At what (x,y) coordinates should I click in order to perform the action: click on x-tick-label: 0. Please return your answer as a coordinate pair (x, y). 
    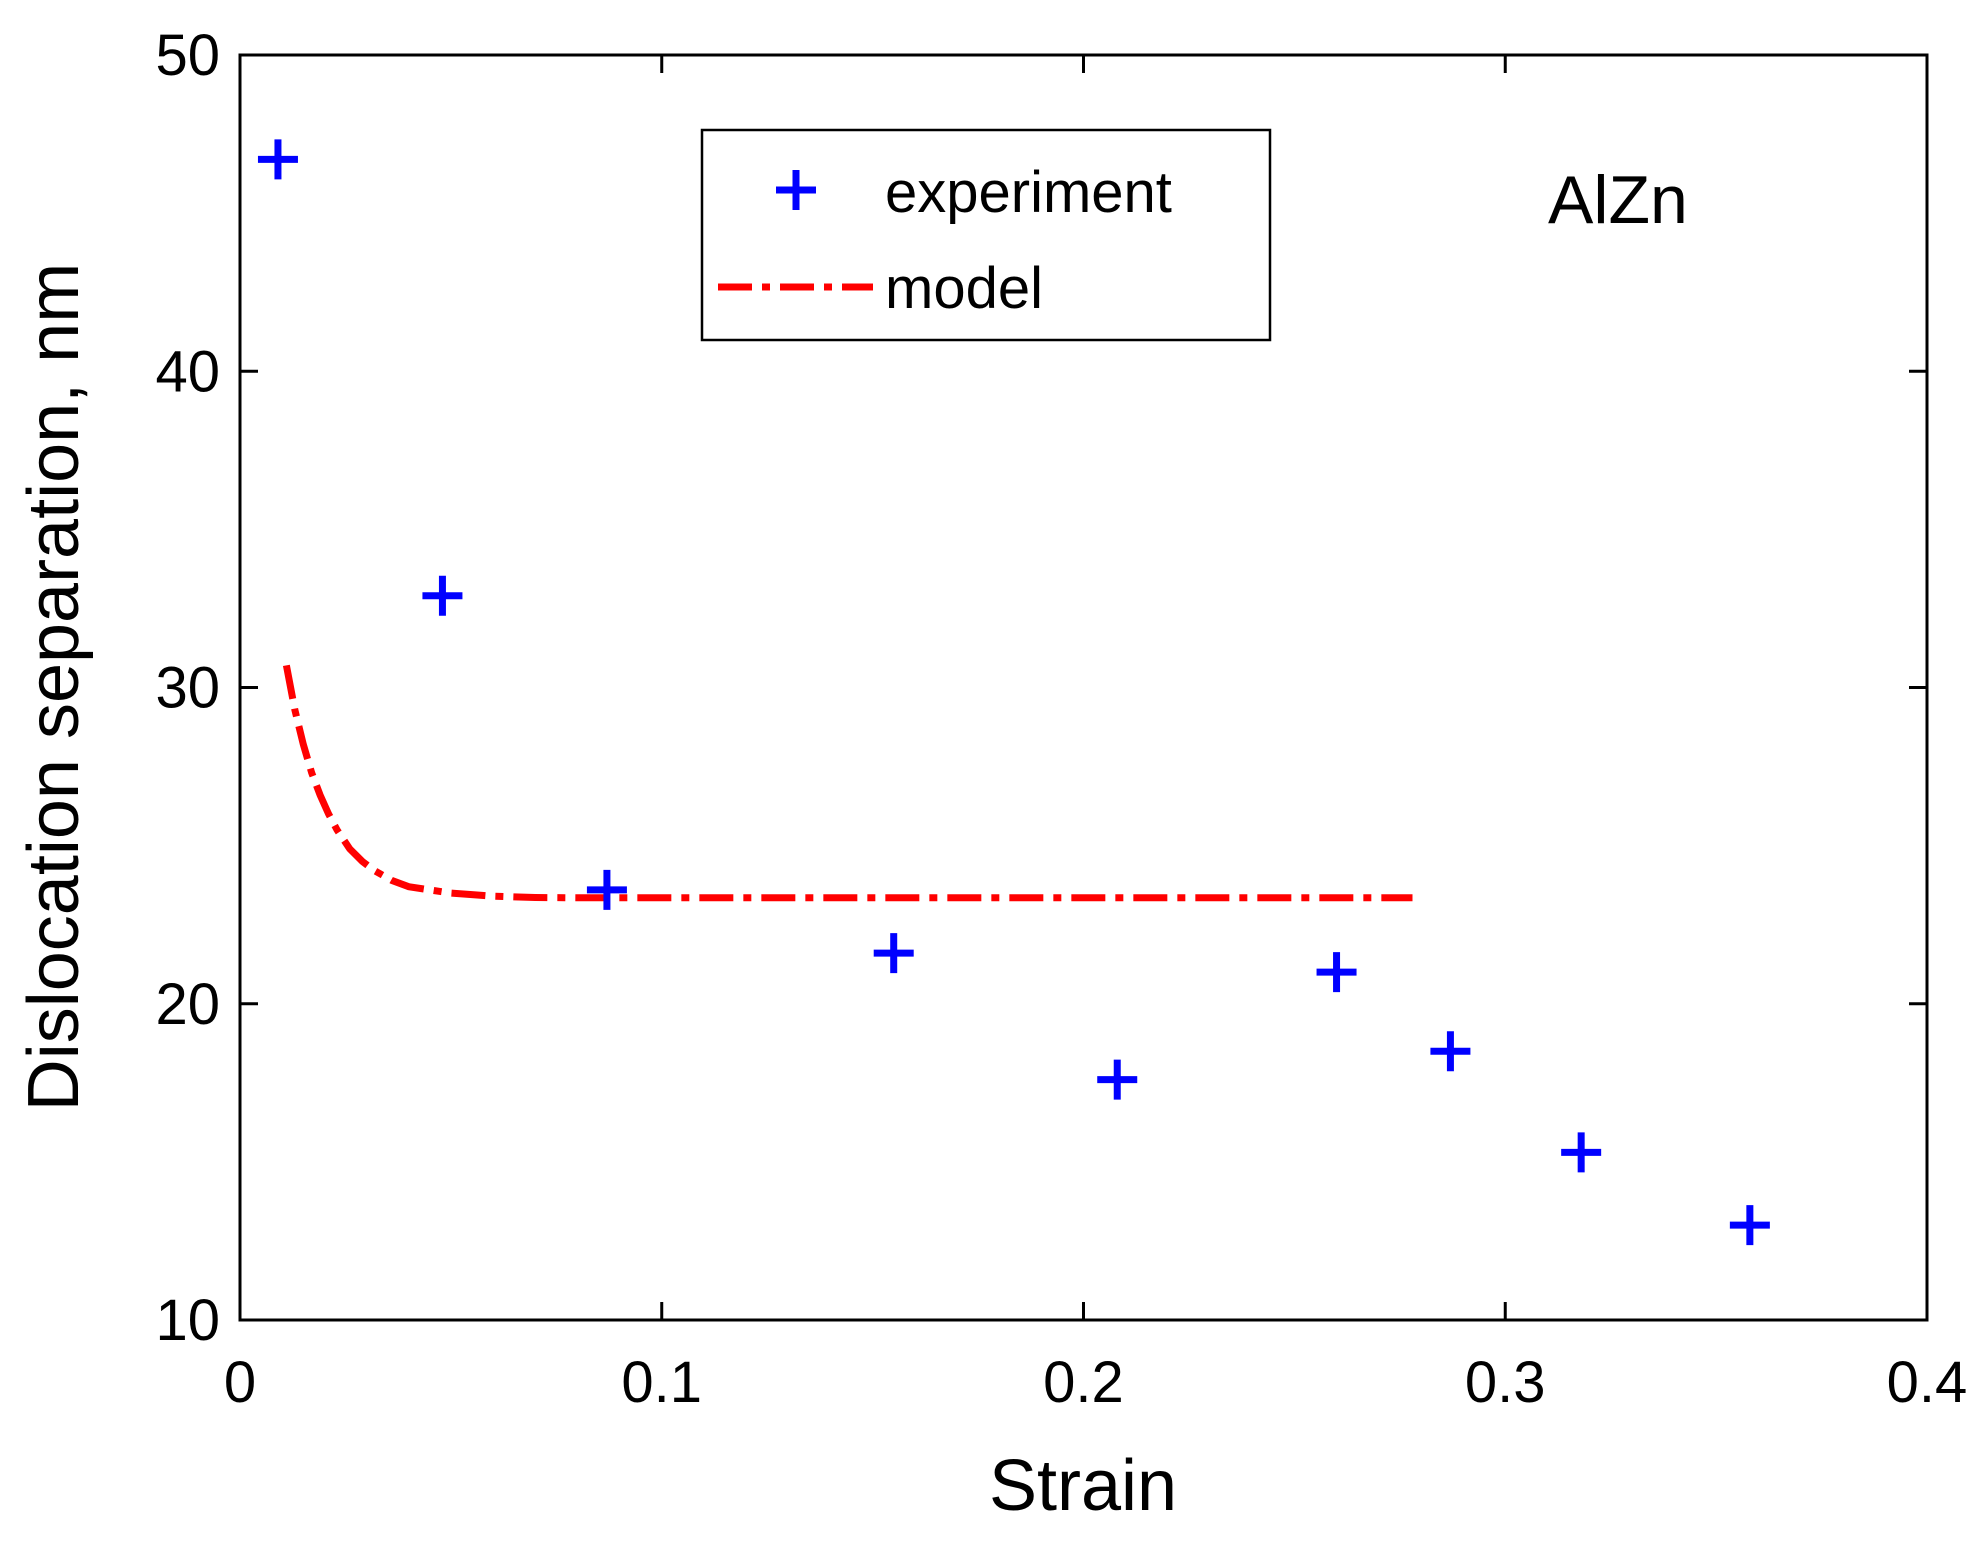
    Looking at the image, I should click on (240, 1382).